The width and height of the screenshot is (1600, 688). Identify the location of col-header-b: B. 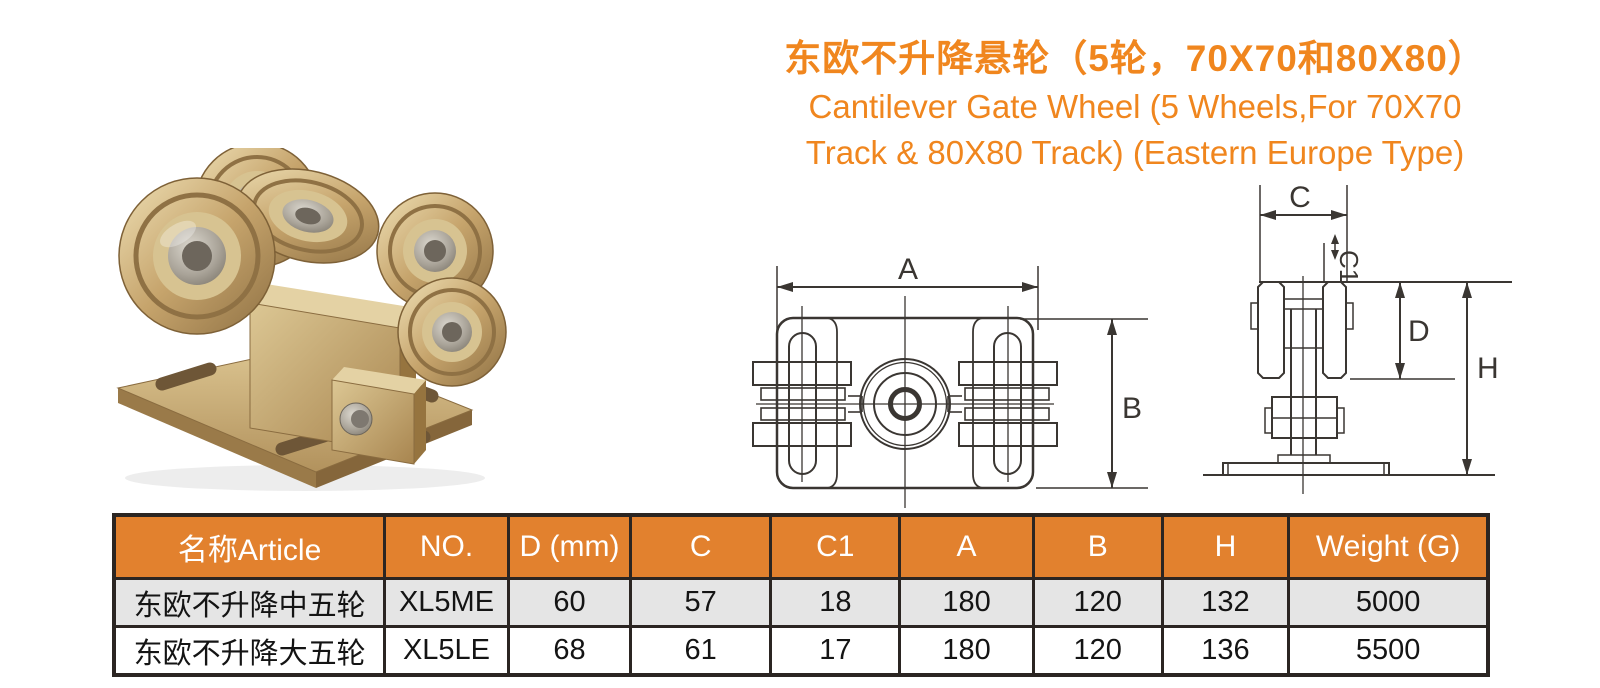
(1097, 546).